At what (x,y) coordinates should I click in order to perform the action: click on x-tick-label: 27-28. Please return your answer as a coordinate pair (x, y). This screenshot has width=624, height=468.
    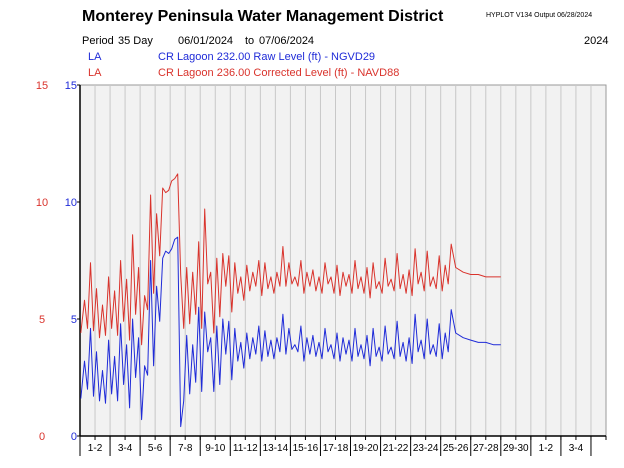
    Looking at the image, I should click on (486, 448).